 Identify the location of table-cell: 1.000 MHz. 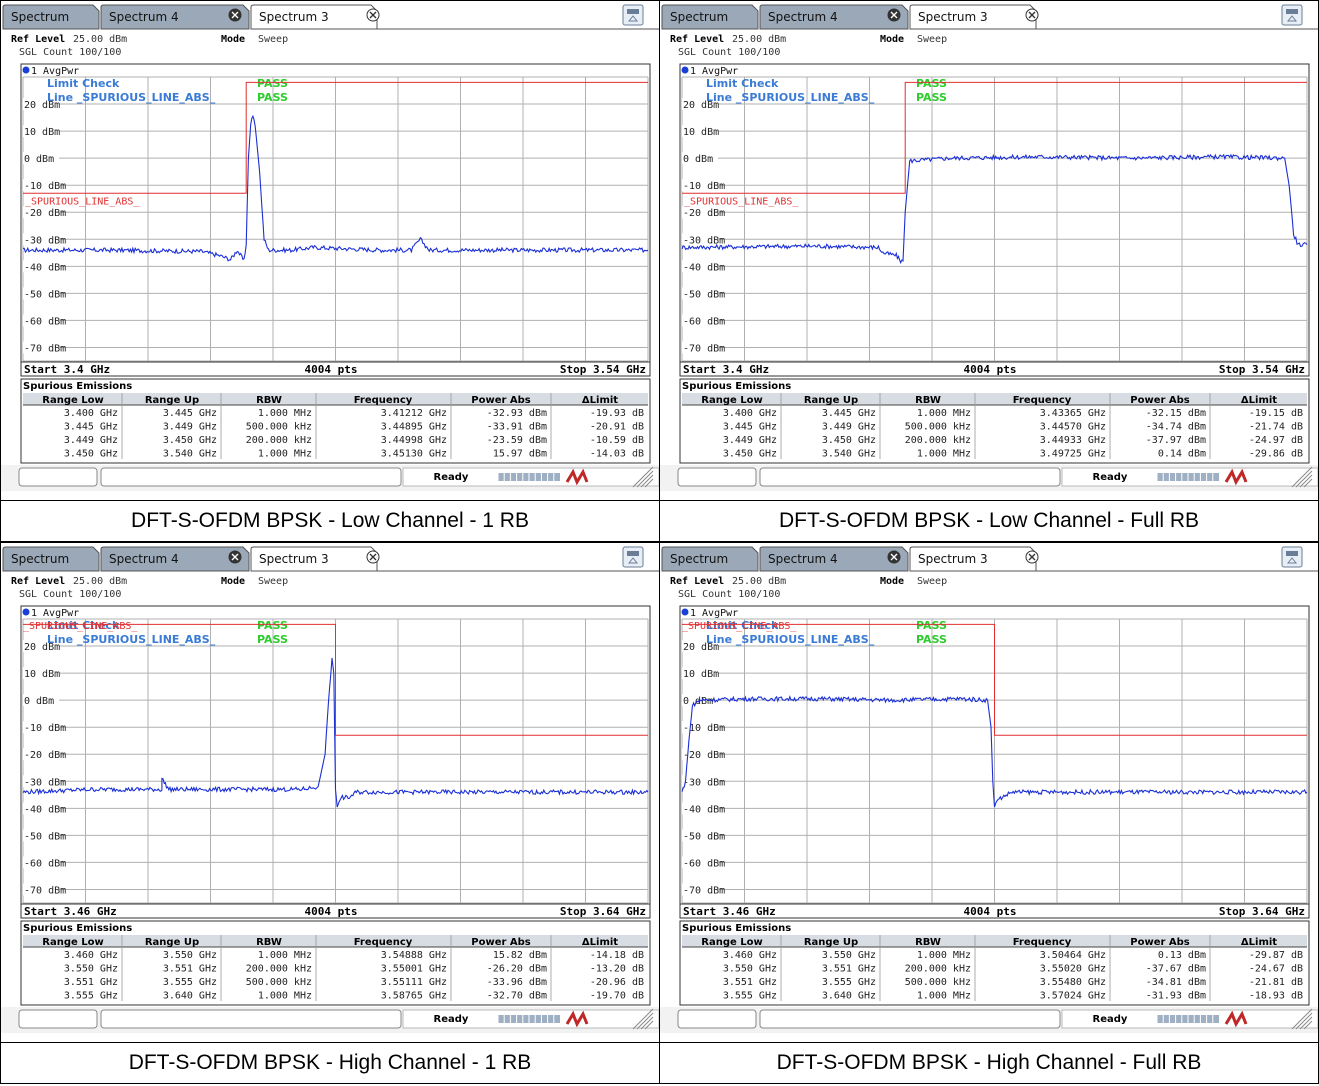
(285, 413).